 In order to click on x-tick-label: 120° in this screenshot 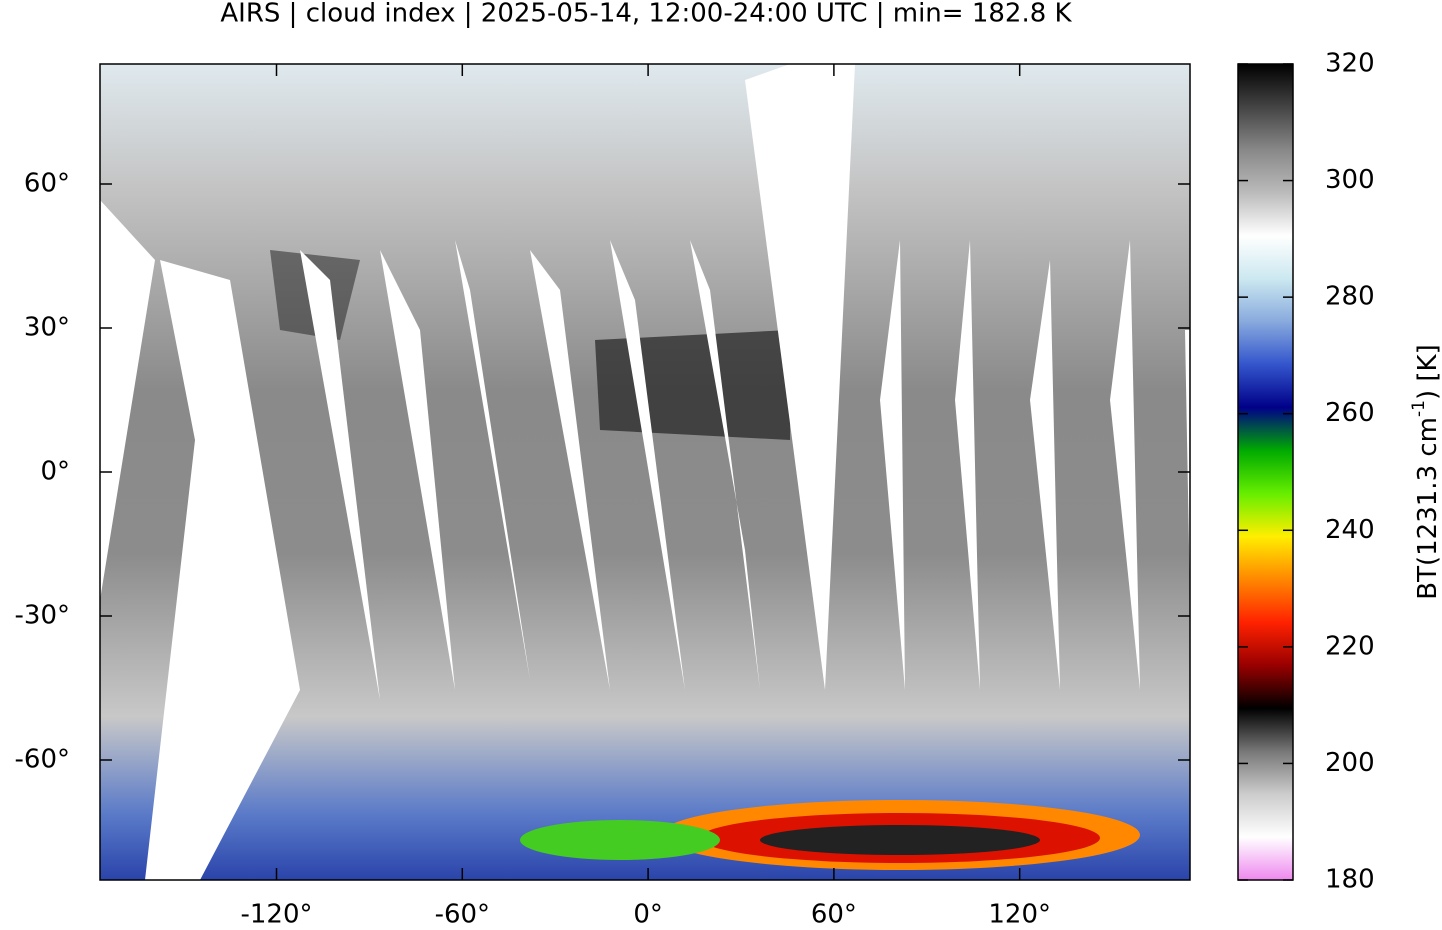, I will do `click(1019, 915)`.